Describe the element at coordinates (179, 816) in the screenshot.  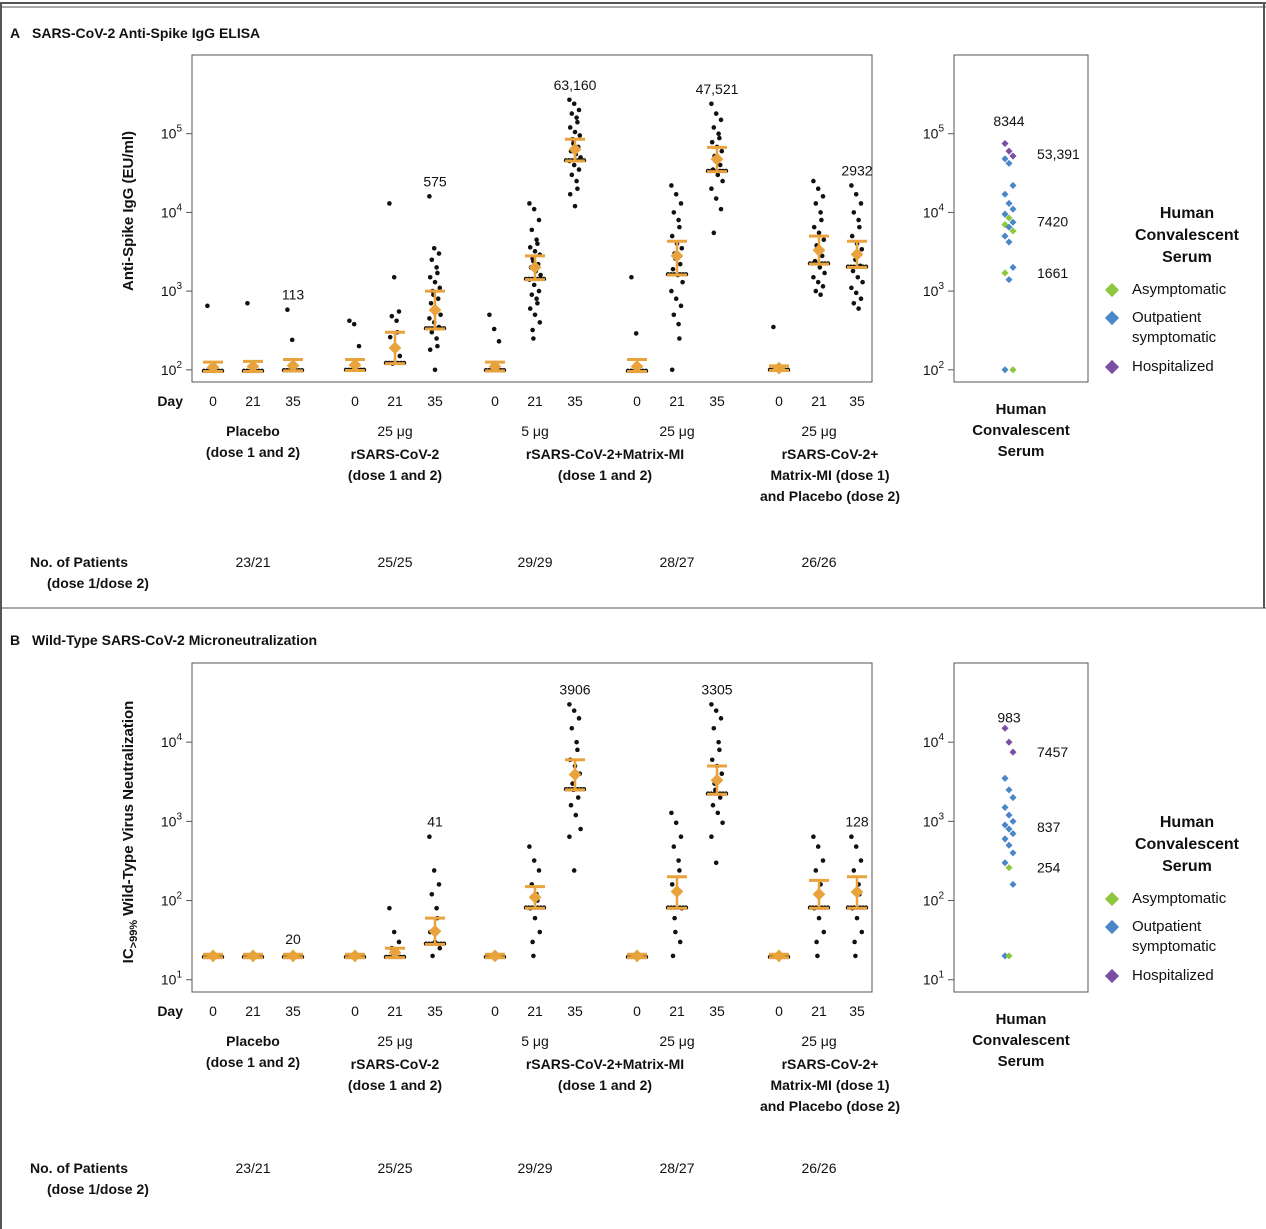
I see `tick-exponent: 3` at that location.